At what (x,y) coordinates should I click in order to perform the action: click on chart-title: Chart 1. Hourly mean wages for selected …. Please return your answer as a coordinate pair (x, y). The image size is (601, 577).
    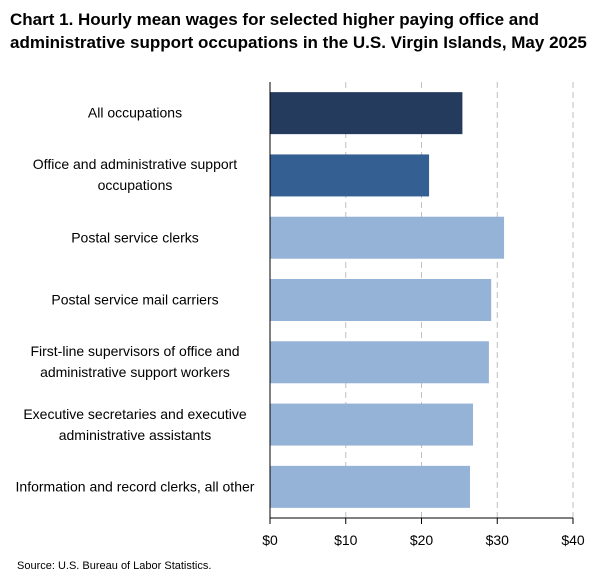
    Looking at the image, I should click on (298, 31).